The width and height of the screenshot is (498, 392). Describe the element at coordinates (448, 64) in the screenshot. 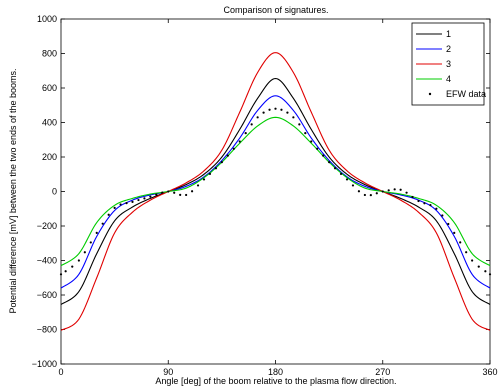

I see `legend-label-3: 3` at that location.